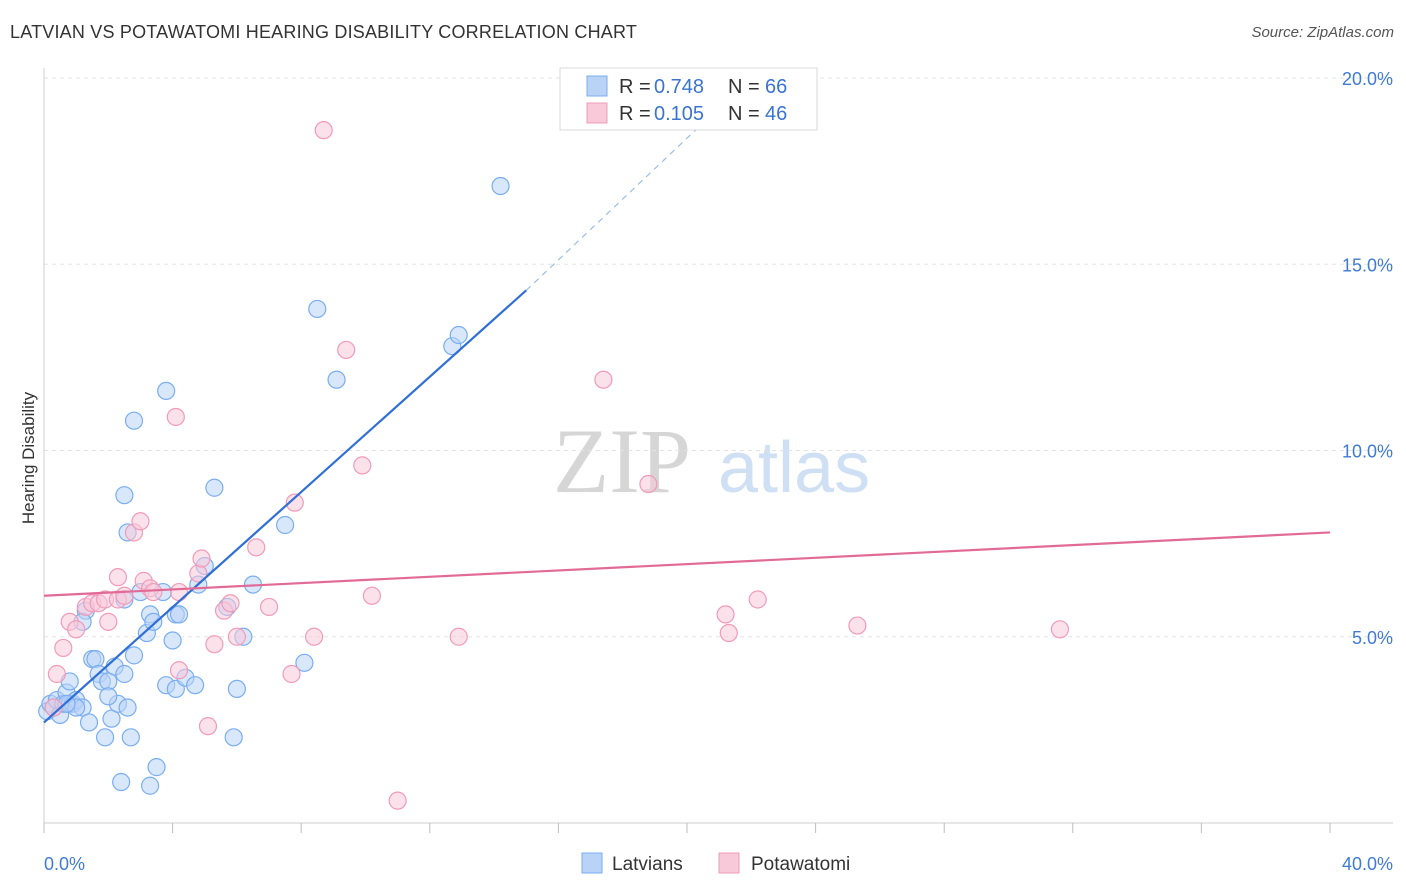 The height and width of the screenshot is (892, 1406). What do you see at coordinates (800, 864) in the screenshot?
I see `bottom-legend-potawatomi: Potawatomi` at bounding box center [800, 864].